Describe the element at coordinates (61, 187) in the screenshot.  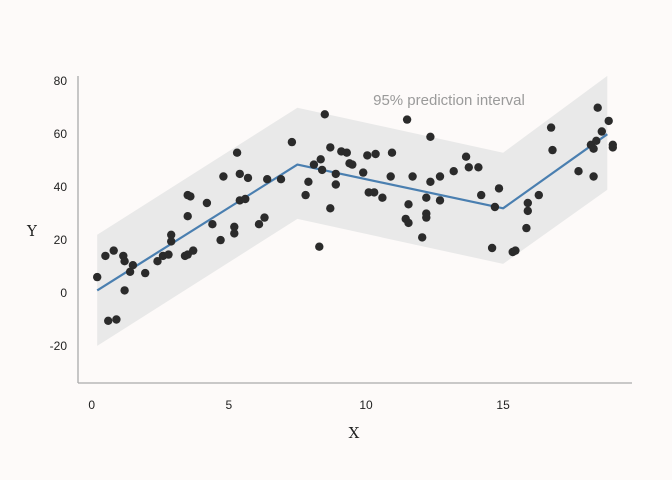
I see `y-tick-label: 40` at that location.